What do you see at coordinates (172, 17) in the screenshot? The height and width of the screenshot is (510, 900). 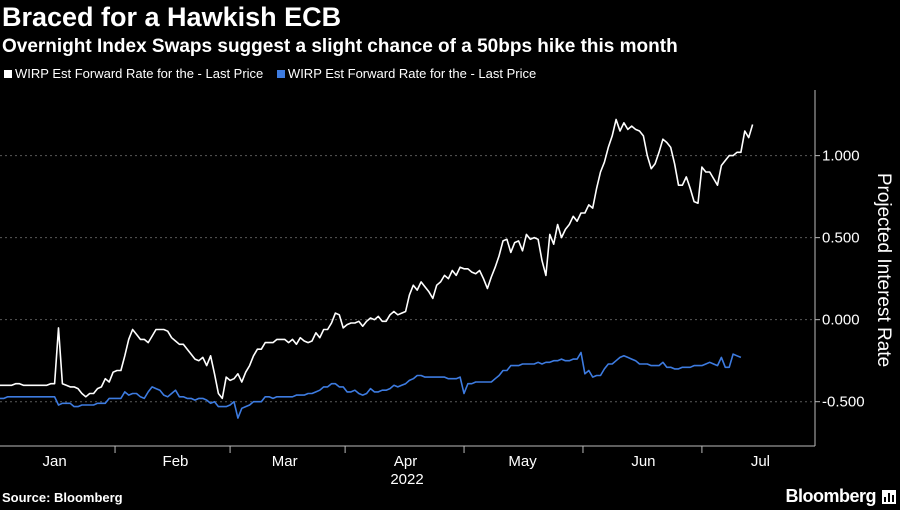 I see `chart-title: Braced for a Hawkish ECB` at bounding box center [172, 17].